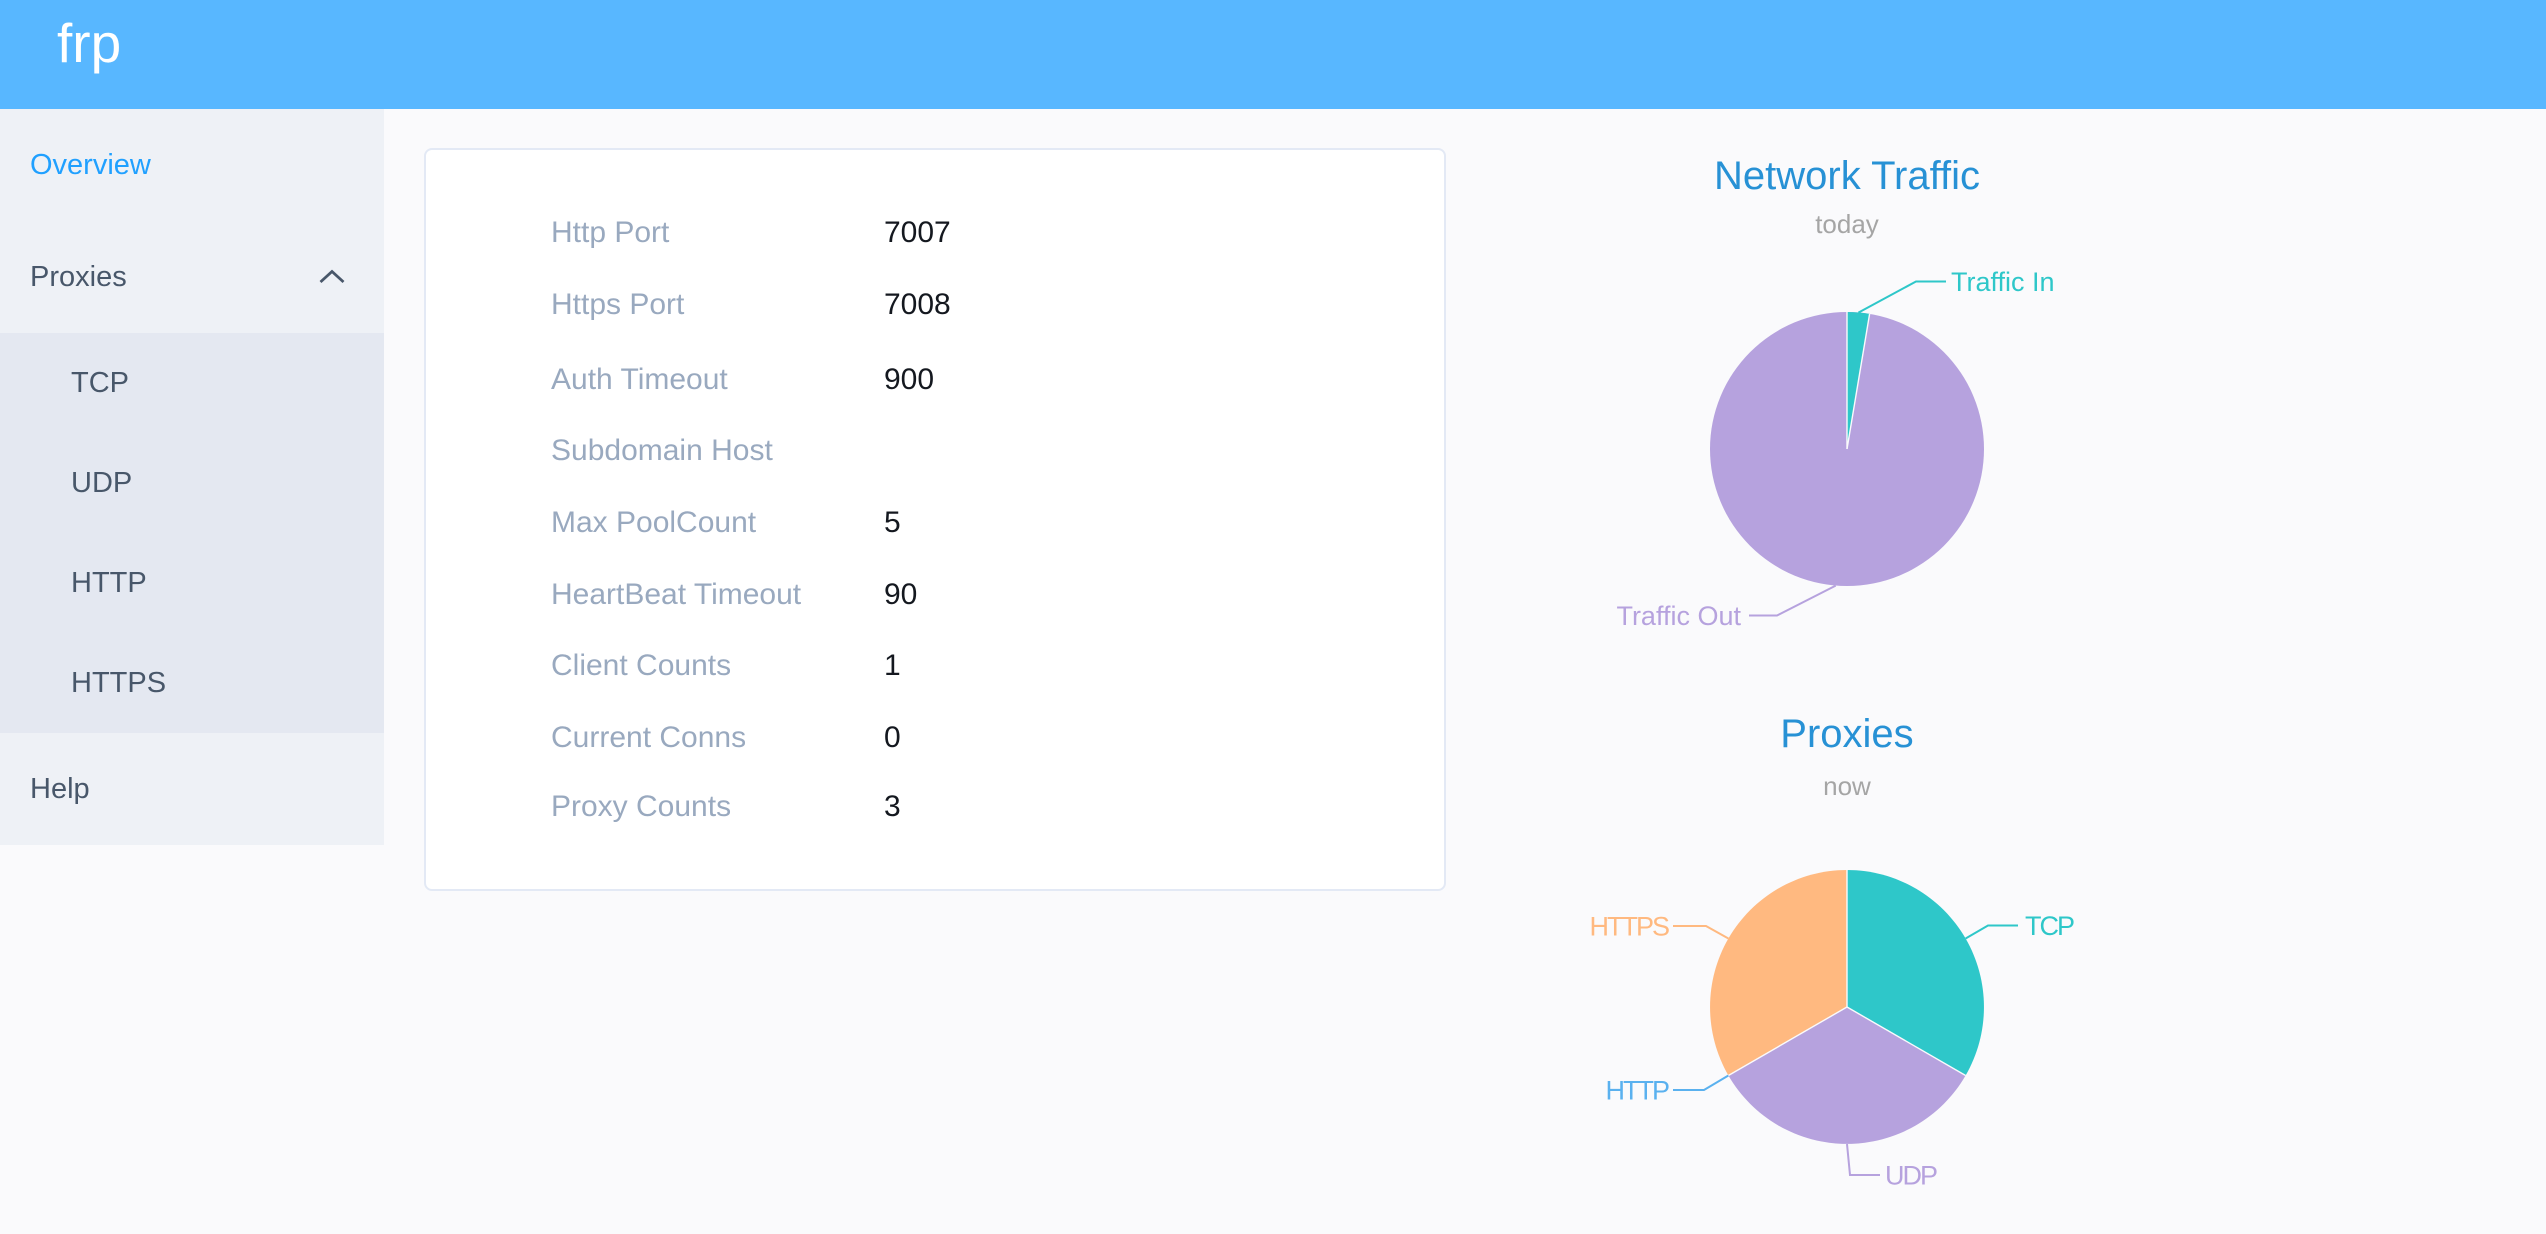  What do you see at coordinates (2003, 282) in the screenshot?
I see `svg-text: Traffic In` at bounding box center [2003, 282].